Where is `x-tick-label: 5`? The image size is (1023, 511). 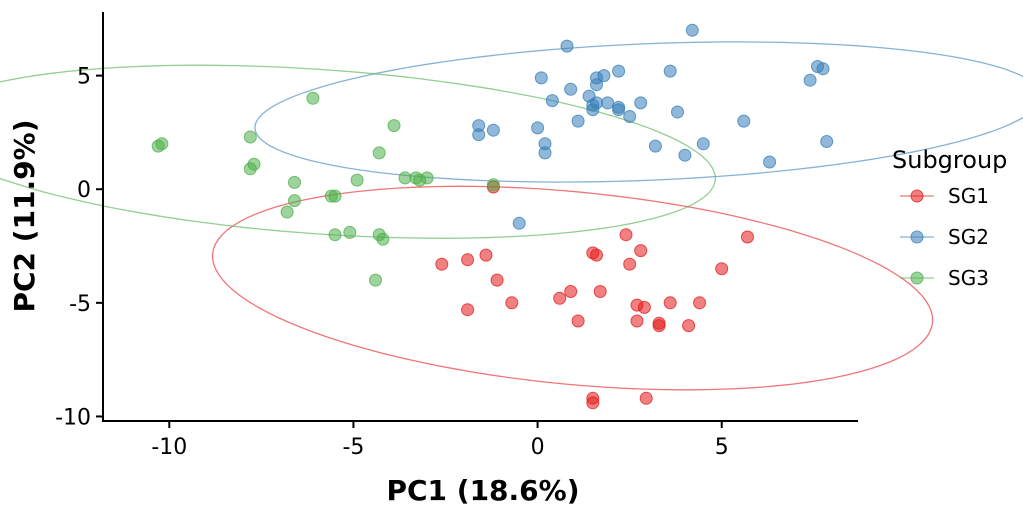
x-tick-label: 5 is located at coordinates (722, 447).